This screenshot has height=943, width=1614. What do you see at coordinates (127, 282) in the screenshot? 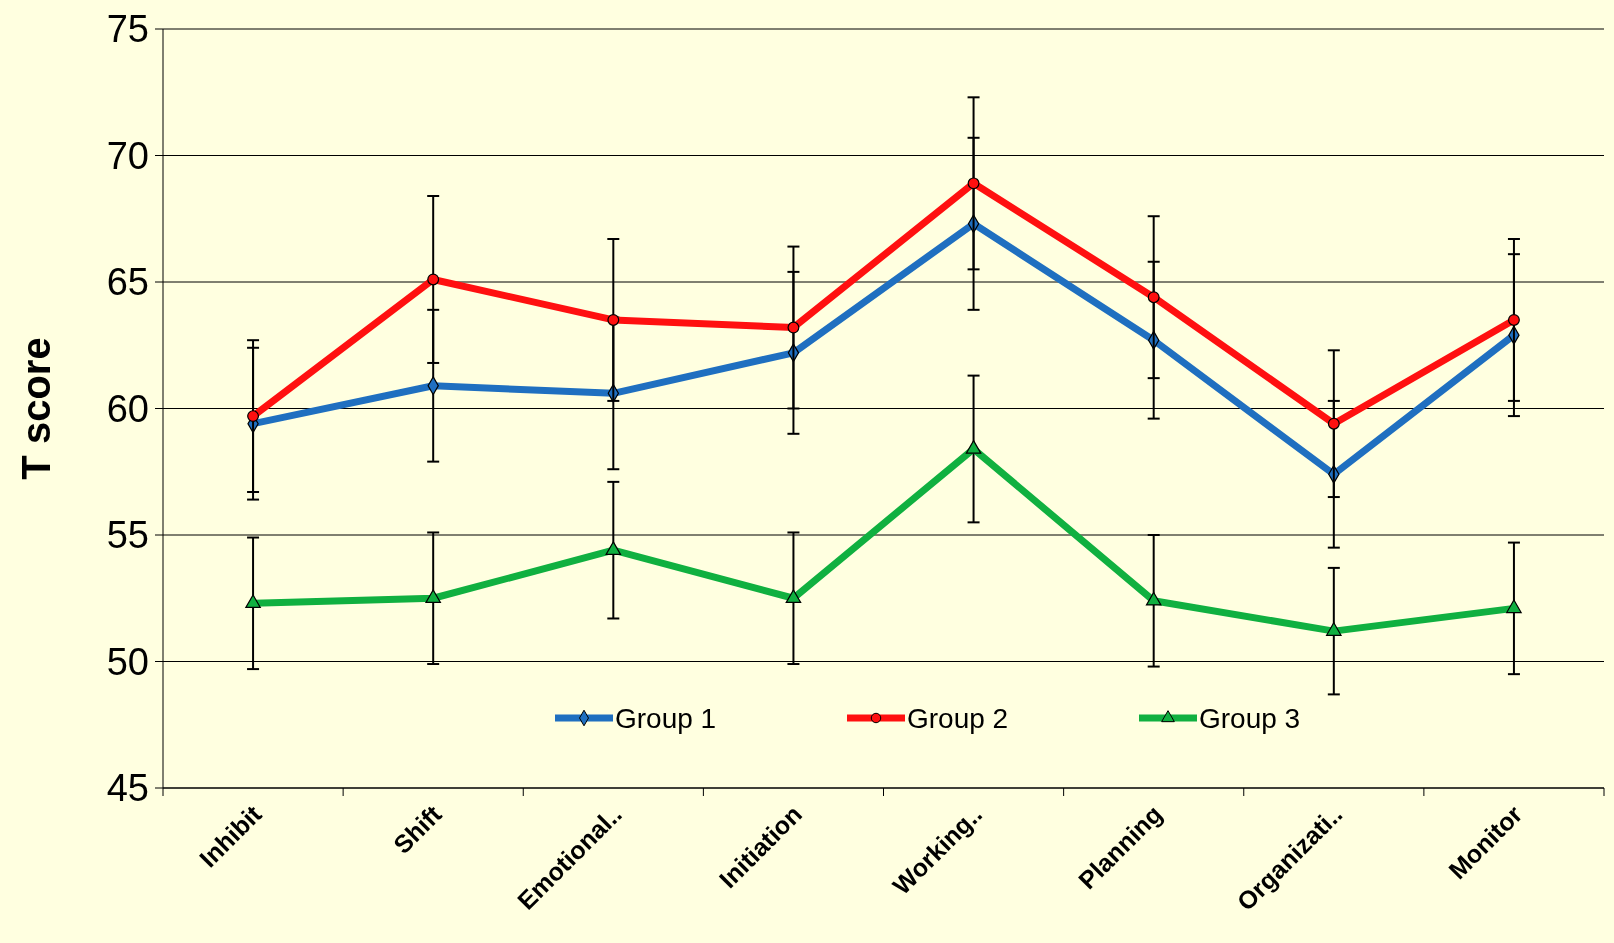
I see `y-tick-label: 65` at bounding box center [127, 282].